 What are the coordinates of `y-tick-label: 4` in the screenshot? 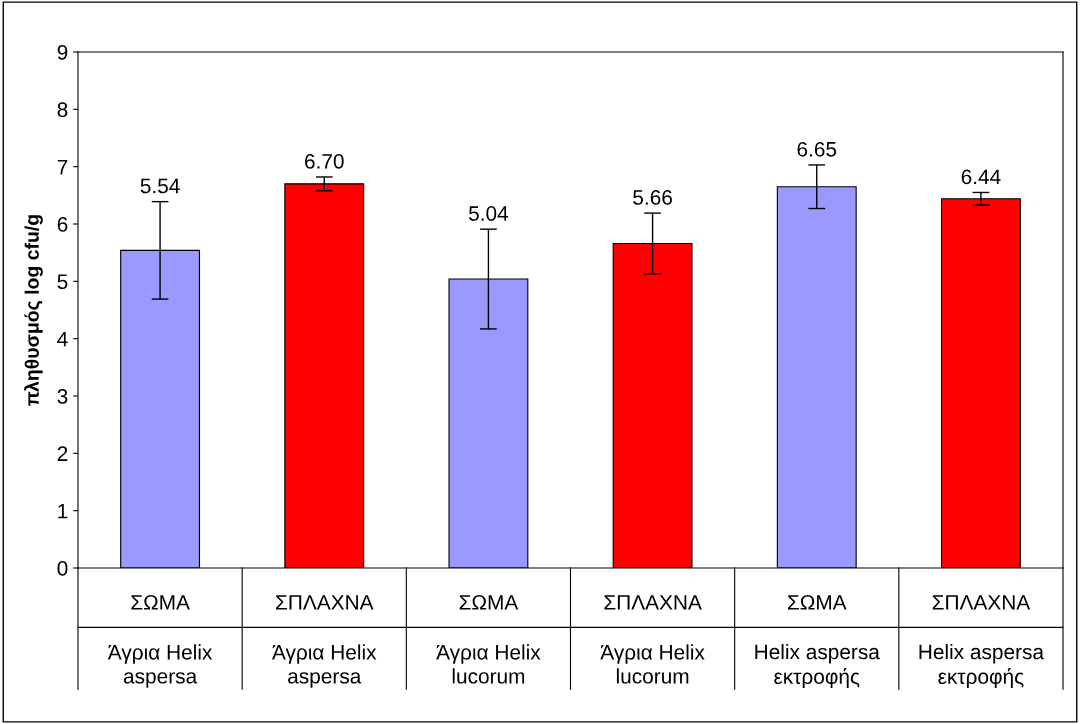 It's located at (62, 339).